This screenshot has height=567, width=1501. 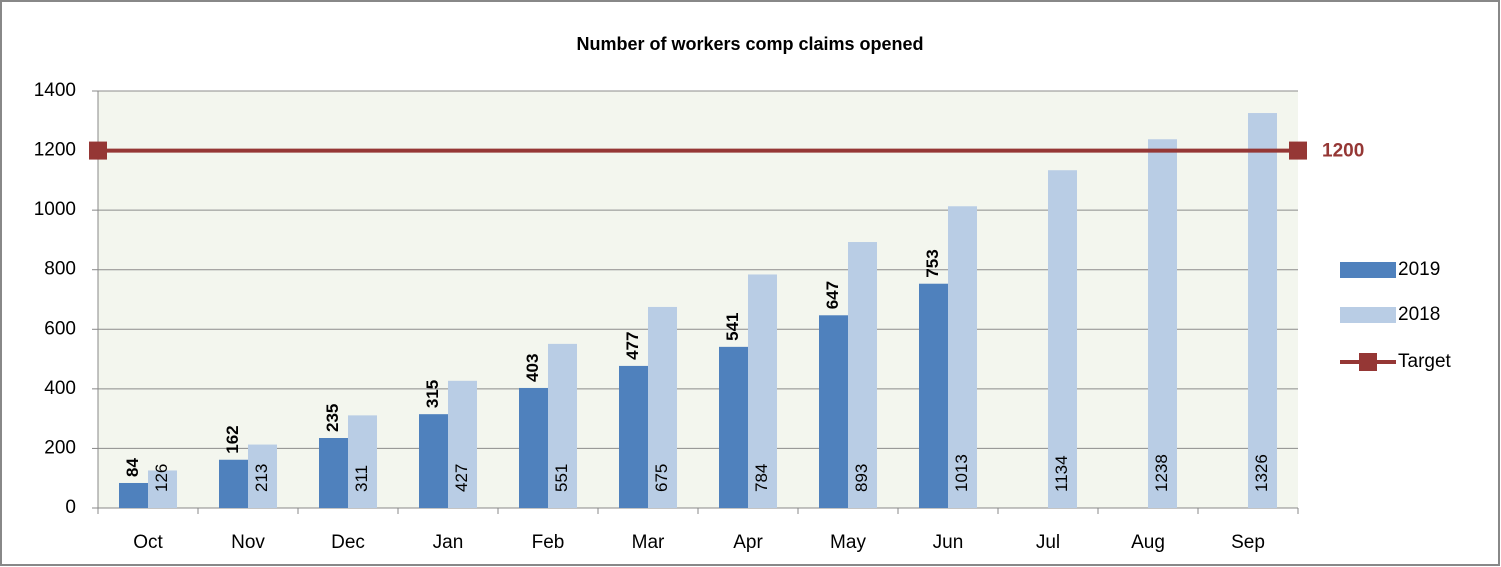 What do you see at coordinates (1061, 473) in the screenshot?
I see `data-label: 1134` at bounding box center [1061, 473].